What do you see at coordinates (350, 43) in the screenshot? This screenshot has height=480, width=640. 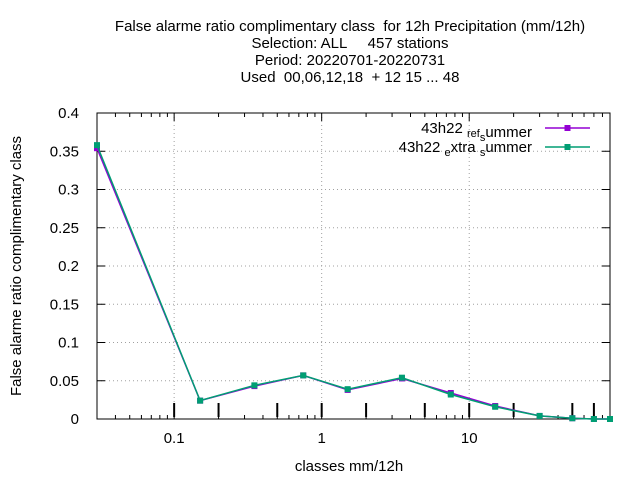 I see `title-line-2: Selection: ALL 457 stations` at bounding box center [350, 43].